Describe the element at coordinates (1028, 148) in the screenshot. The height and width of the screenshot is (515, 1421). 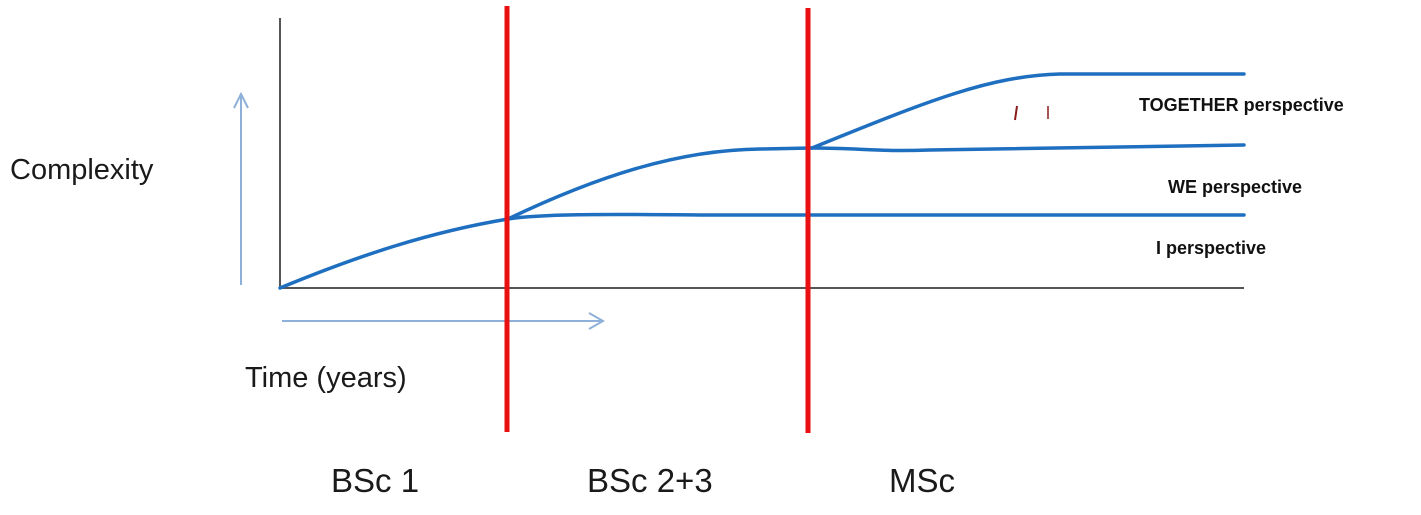
I see `curve-we-perspective` at that location.